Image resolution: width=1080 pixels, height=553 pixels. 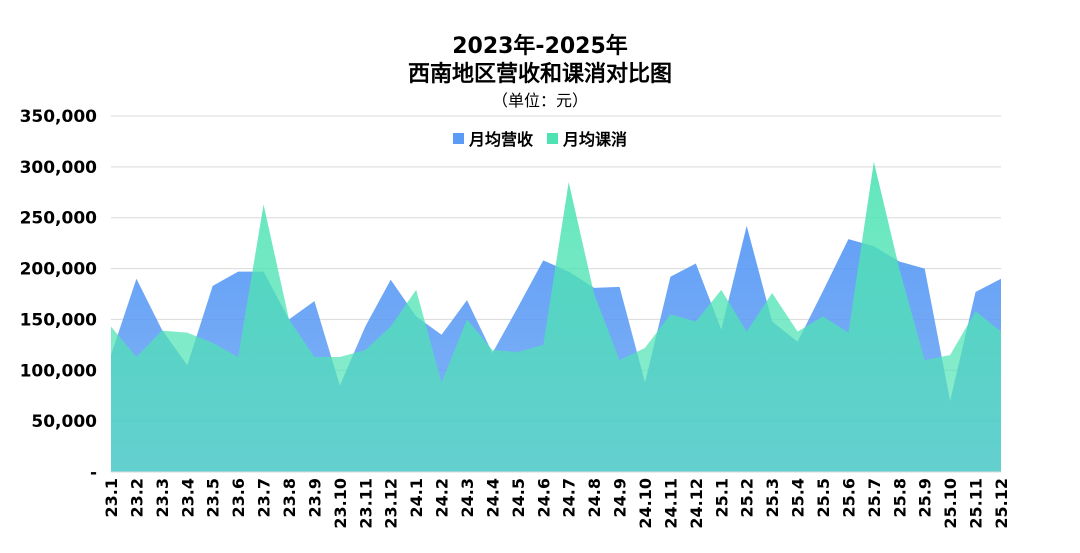 I want to click on x-tick-label: 23.5, so click(x=213, y=497).